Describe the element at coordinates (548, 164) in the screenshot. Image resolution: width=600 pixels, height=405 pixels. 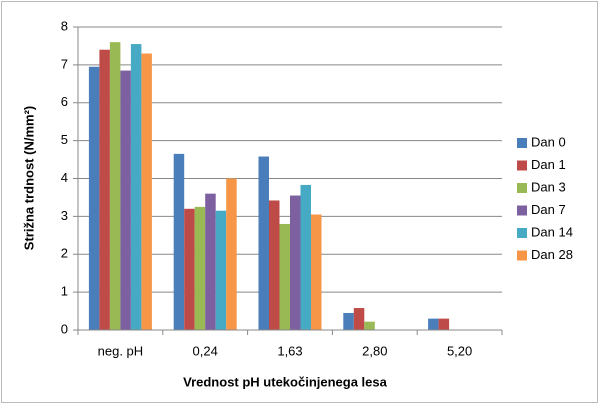
I see `legend-label: Dan 1` at that location.